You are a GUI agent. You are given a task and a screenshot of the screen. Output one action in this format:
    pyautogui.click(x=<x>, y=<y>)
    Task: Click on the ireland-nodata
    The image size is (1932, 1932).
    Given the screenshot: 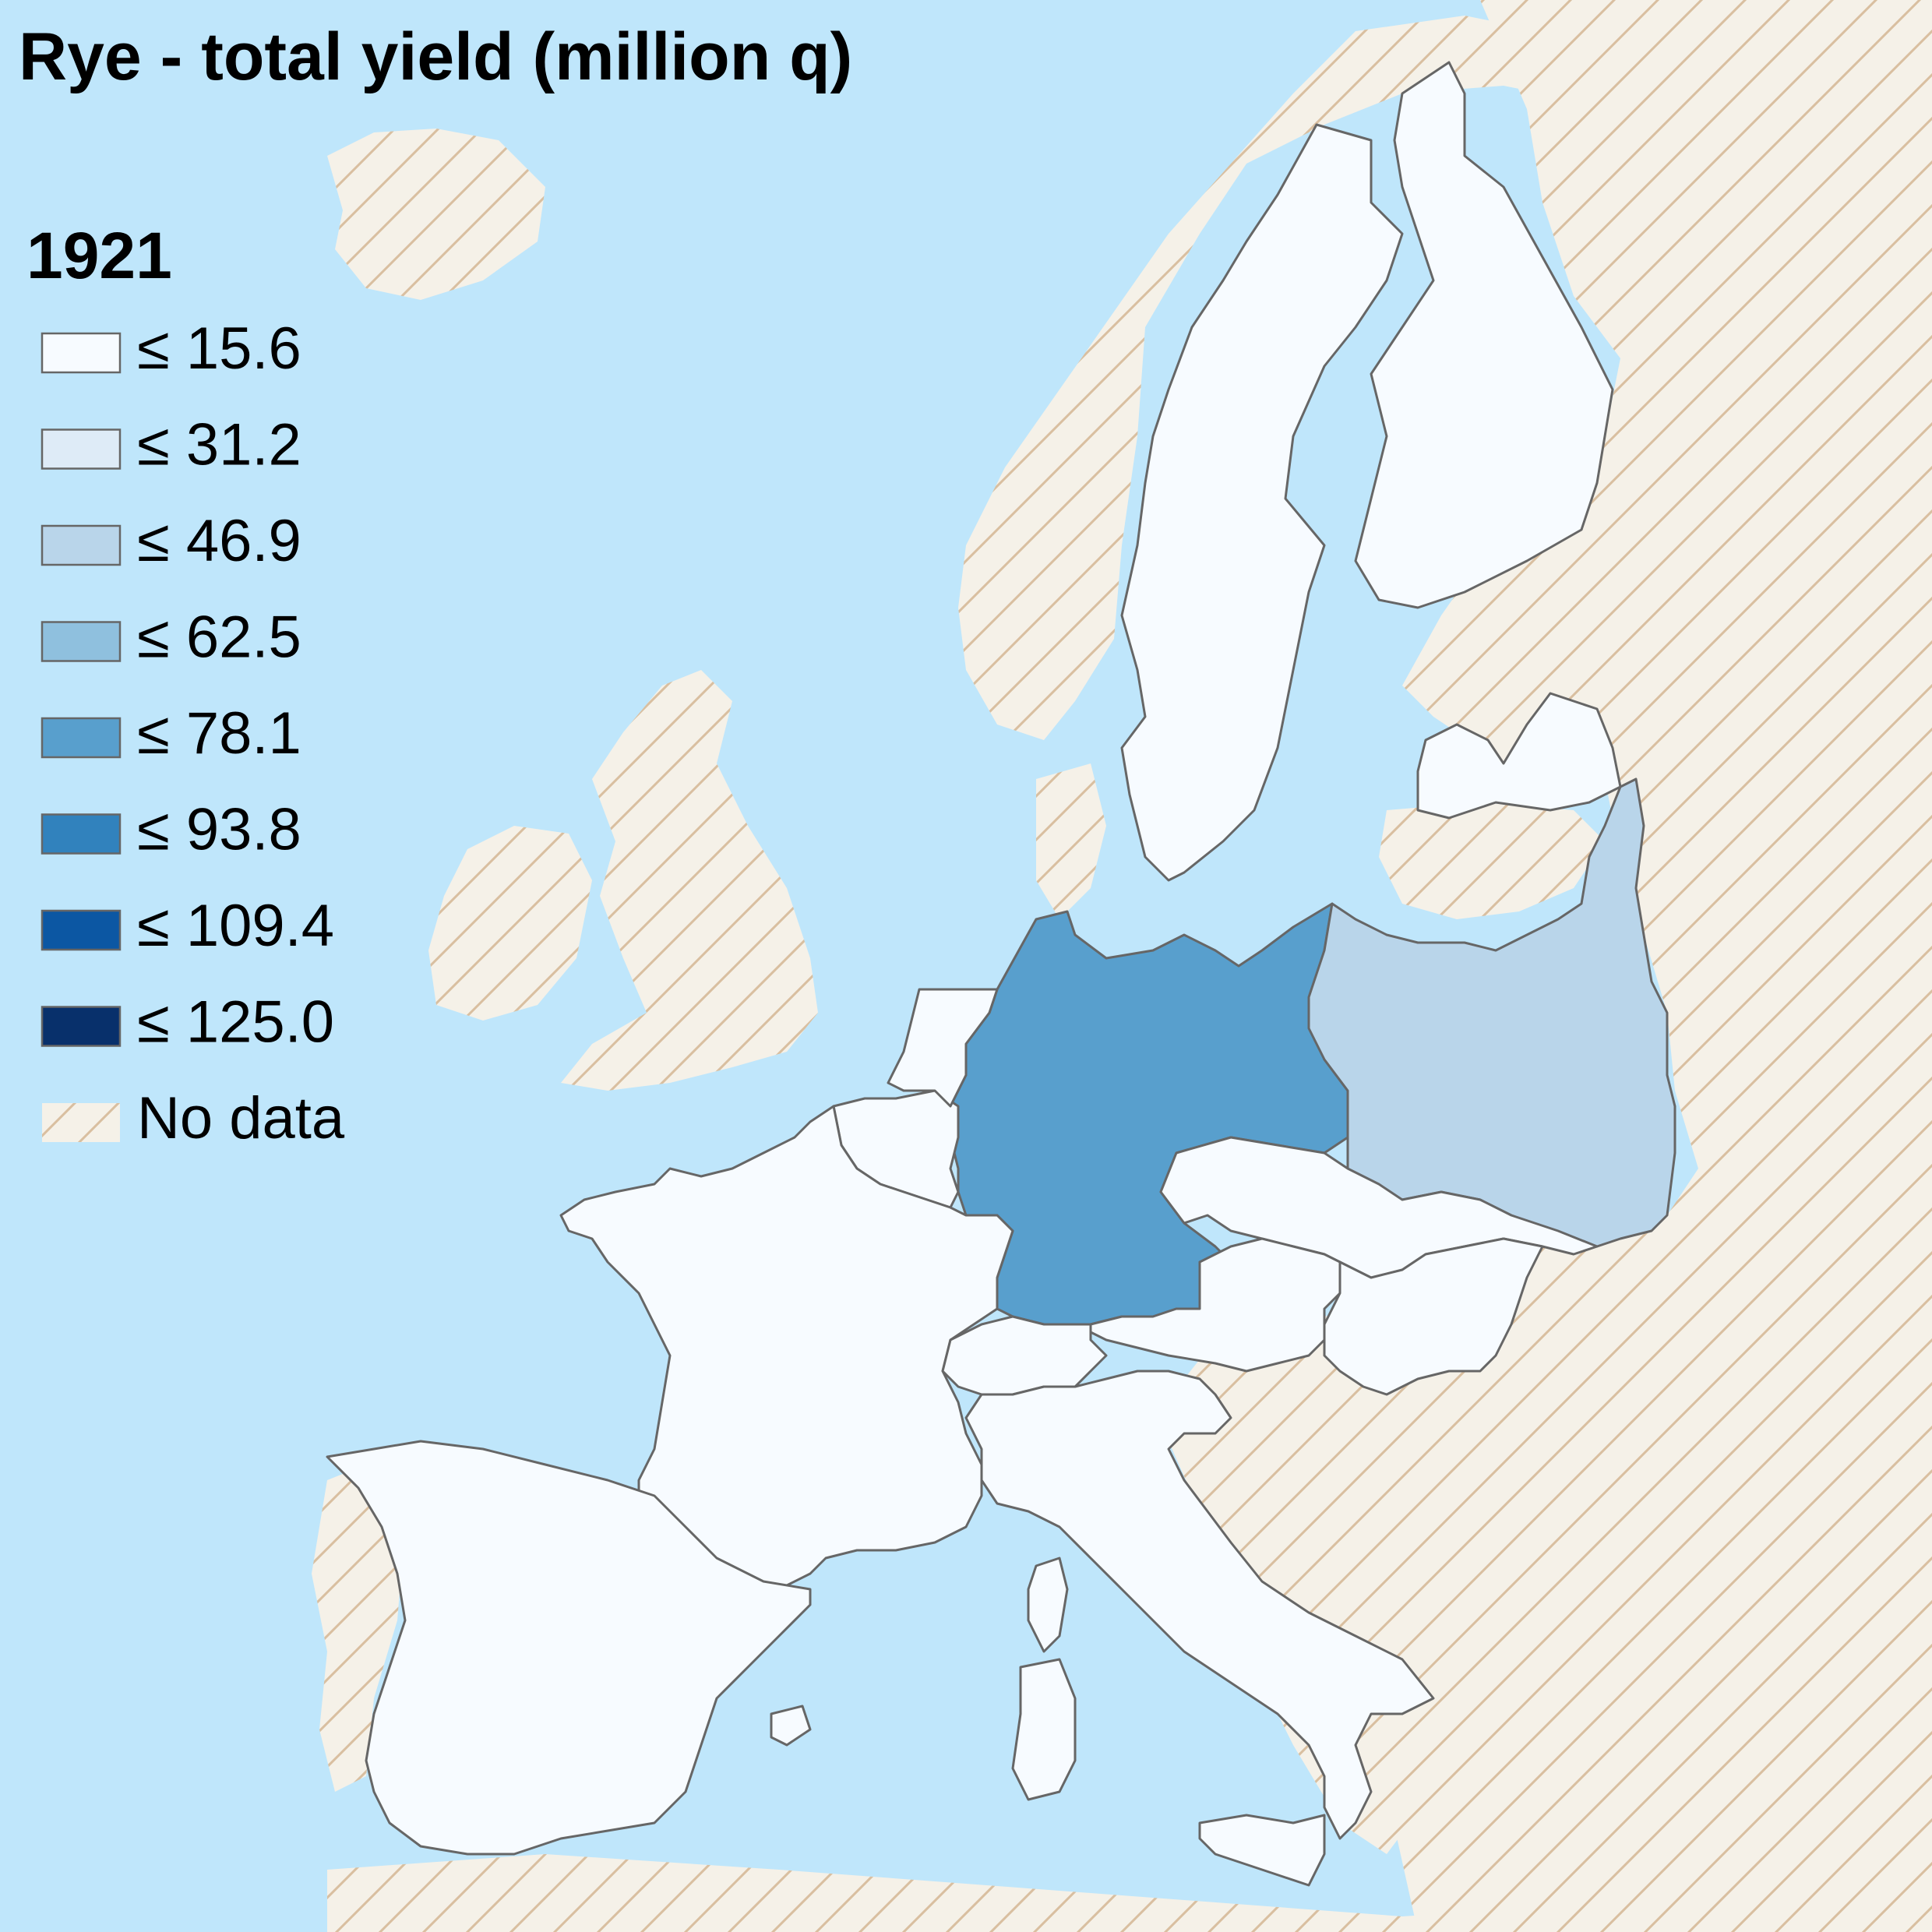 What is the action you would take?
    pyautogui.click(x=510, y=924)
    